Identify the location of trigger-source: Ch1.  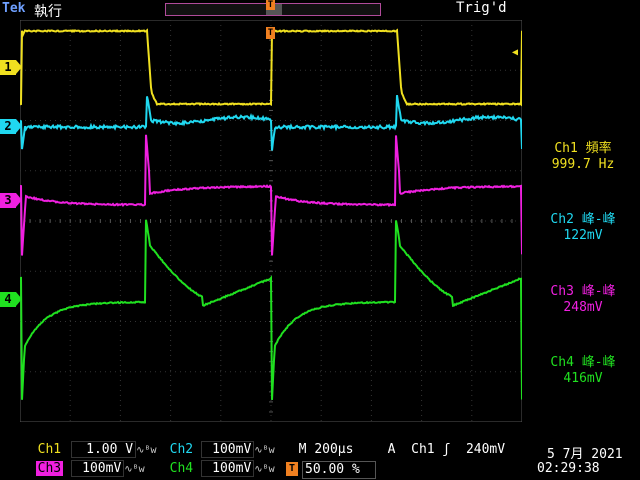
(422, 449).